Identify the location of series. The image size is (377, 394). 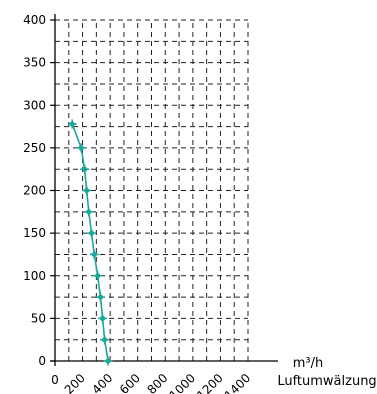
(90, 242).